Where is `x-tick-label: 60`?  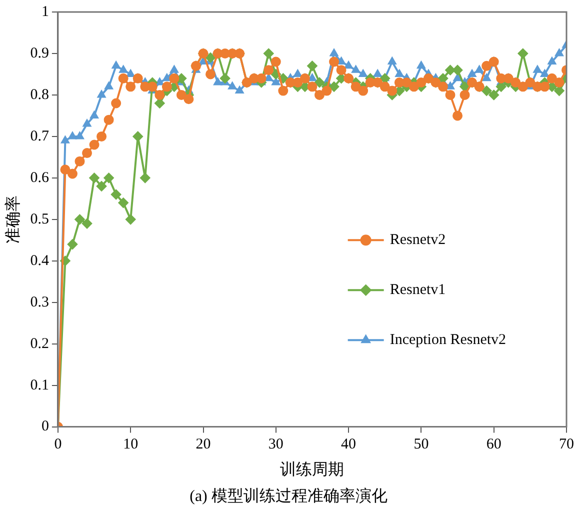 x-tick-label: 60 is located at coordinates (494, 444).